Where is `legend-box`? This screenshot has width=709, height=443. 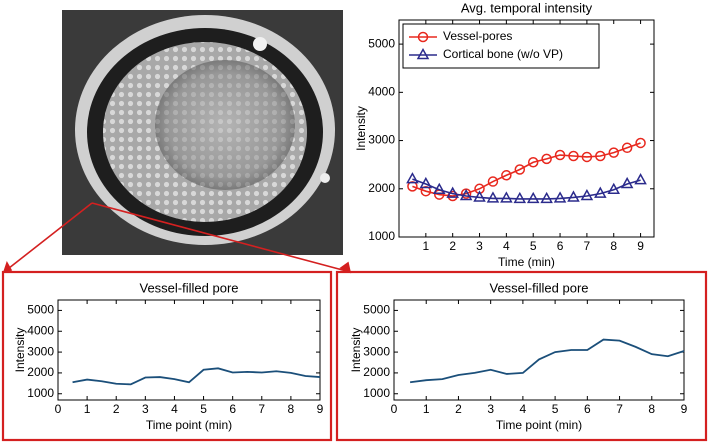
legend-box is located at coordinates (501, 46).